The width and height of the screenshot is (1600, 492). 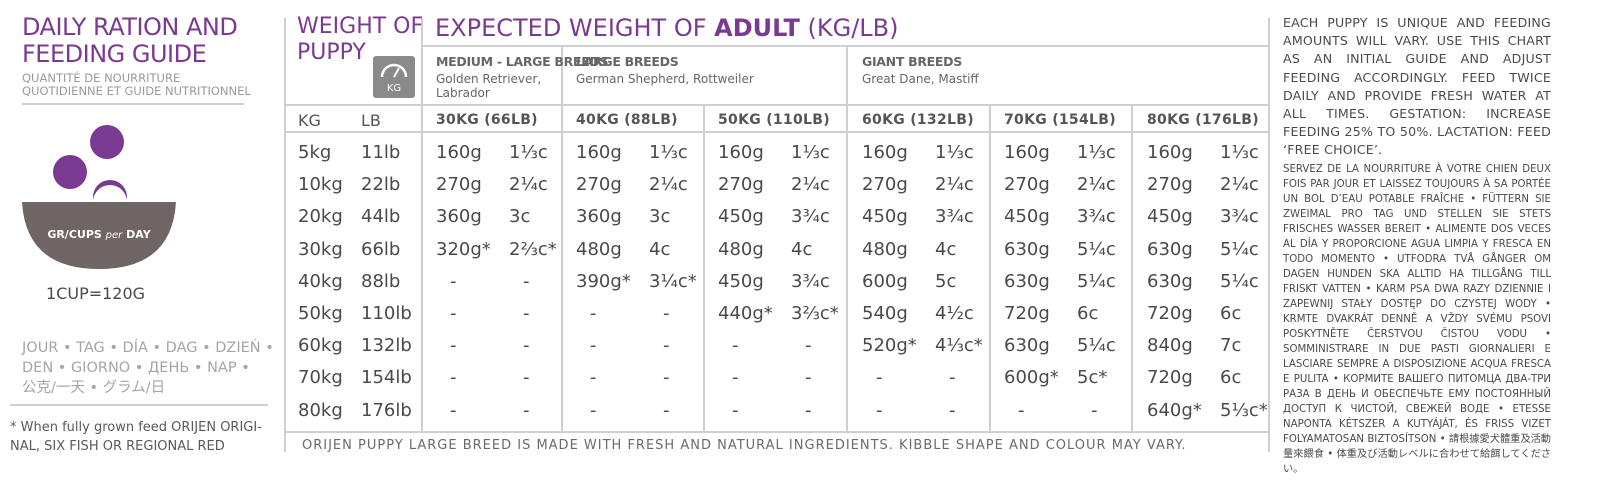 What do you see at coordinates (315, 152) in the screenshot?
I see `puppy-weight-kg: 5kg` at bounding box center [315, 152].